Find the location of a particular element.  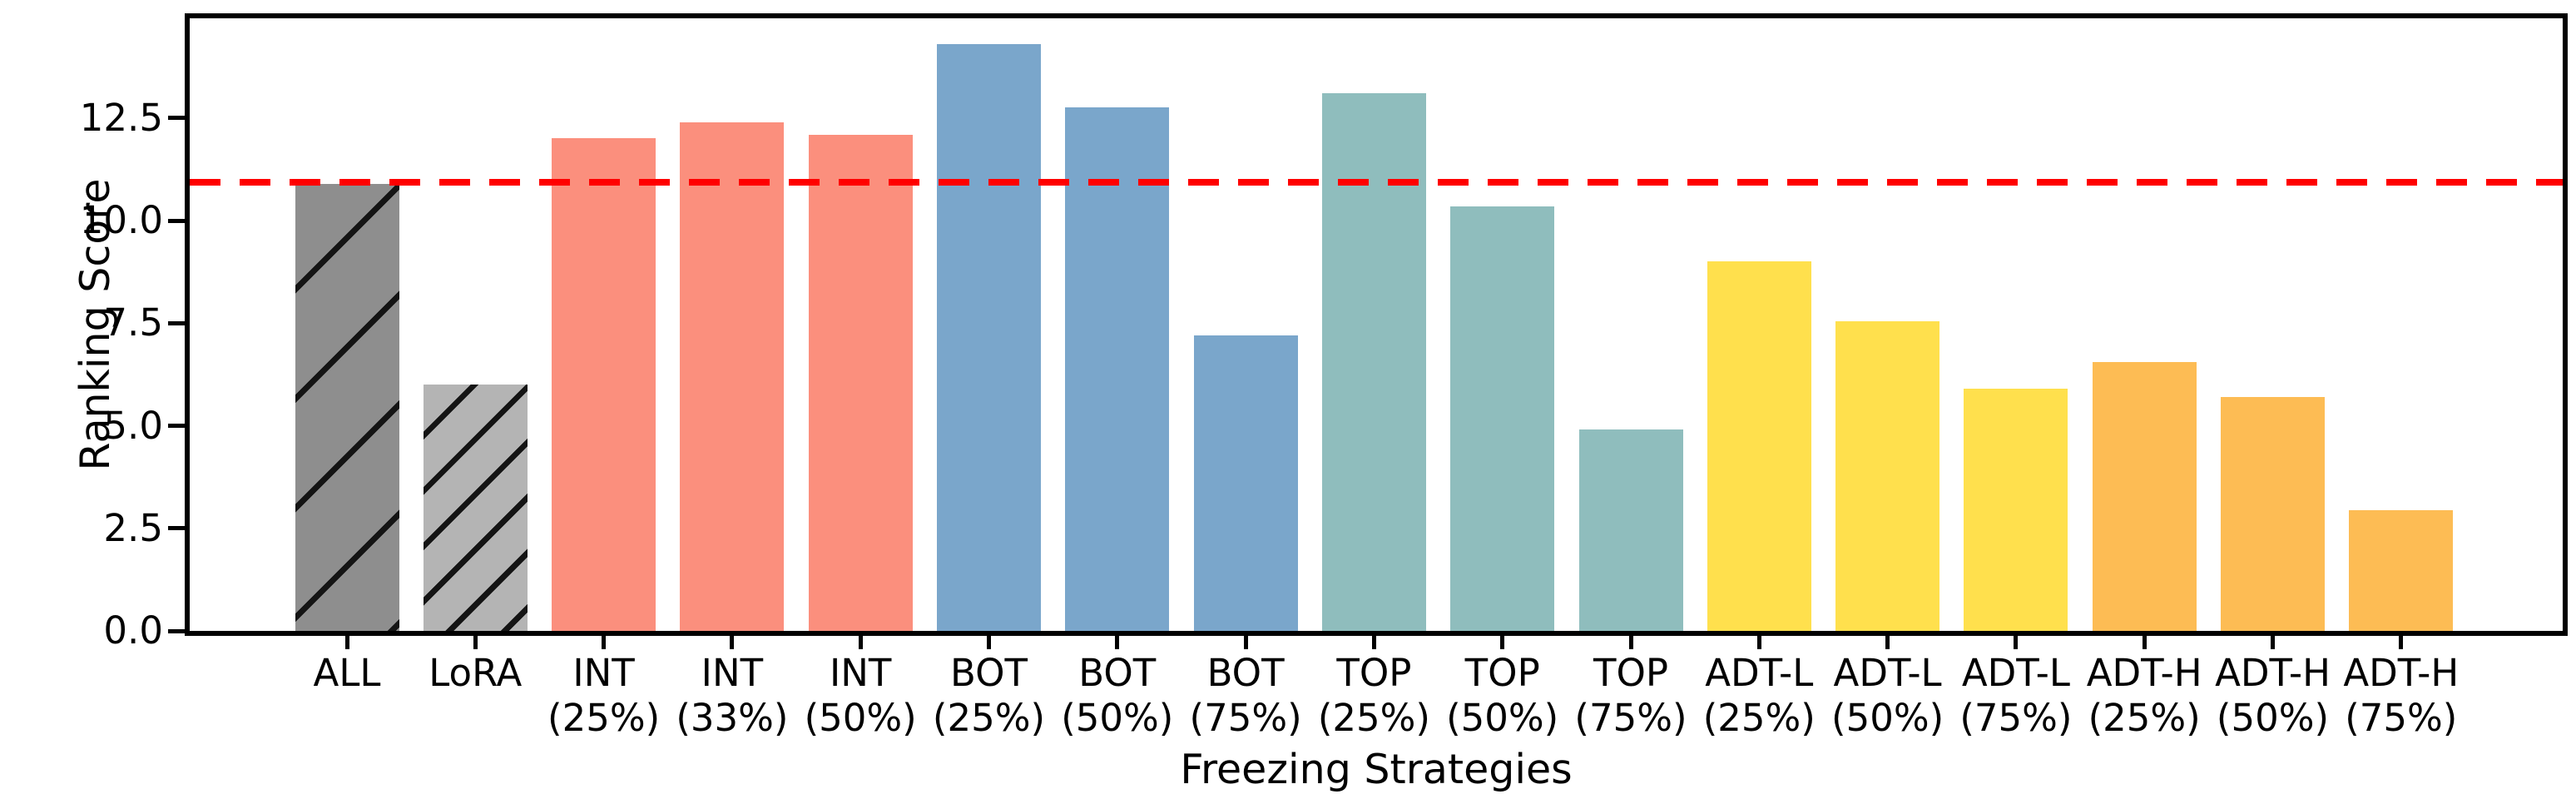

x-axis-label: Freezing Strategies is located at coordinates (1376, 769).